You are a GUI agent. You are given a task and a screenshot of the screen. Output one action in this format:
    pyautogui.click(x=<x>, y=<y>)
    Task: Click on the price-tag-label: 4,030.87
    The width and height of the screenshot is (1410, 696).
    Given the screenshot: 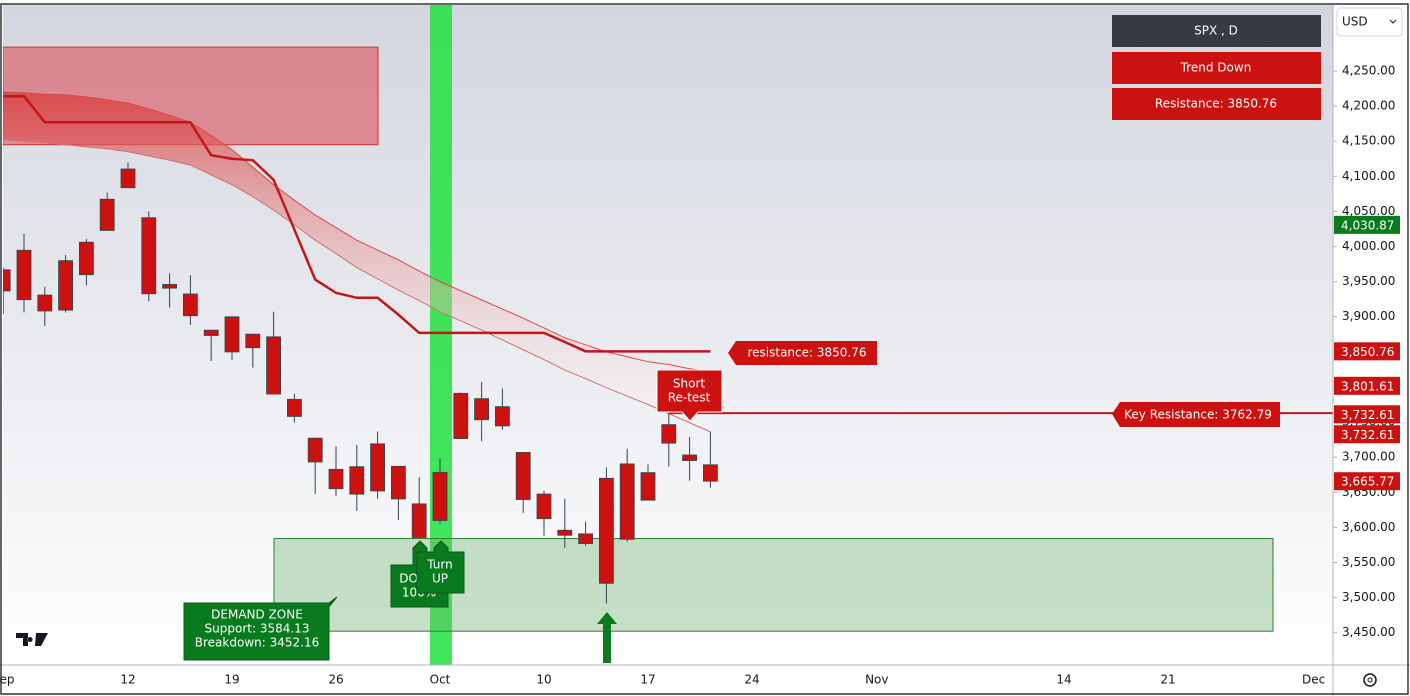 What is the action you would take?
    pyautogui.click(x=1367, y=225)
    